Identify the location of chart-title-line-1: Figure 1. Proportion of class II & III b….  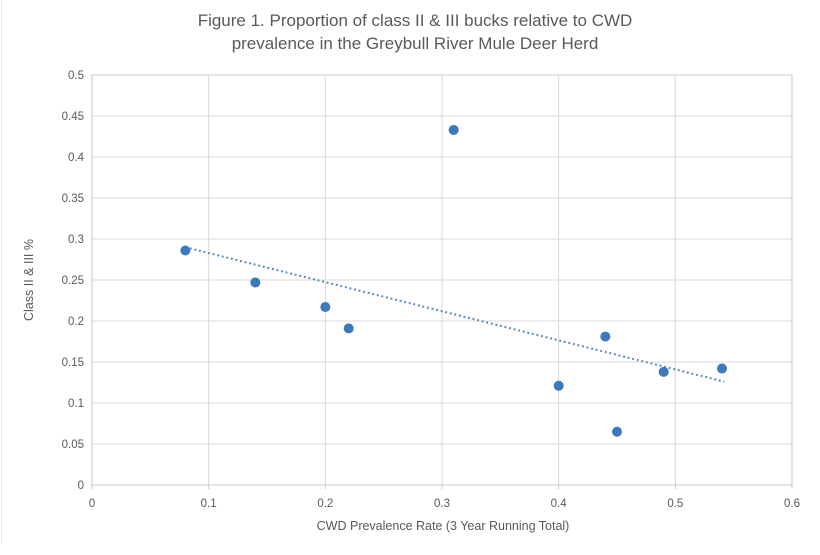
(415, 20).